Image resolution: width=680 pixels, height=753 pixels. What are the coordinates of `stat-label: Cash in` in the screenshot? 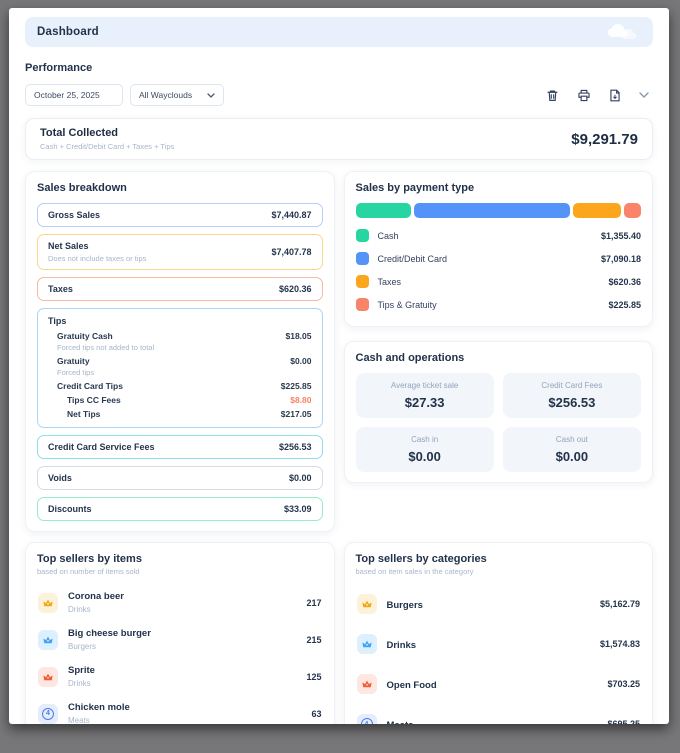 It's located at (425, 439).